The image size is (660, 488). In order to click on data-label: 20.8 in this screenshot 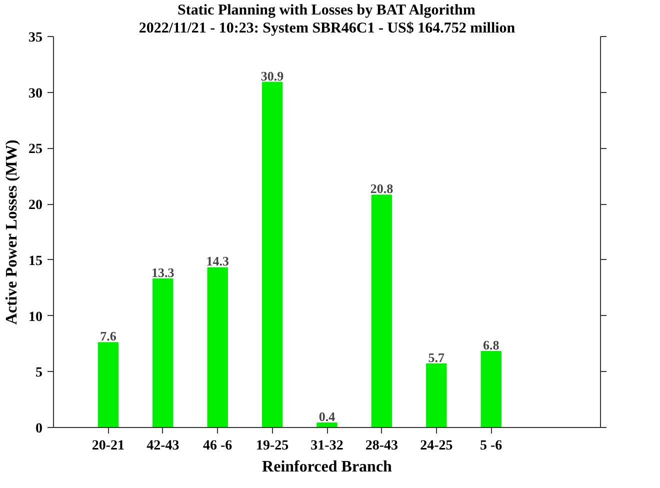, I will do `click(382, 188)`.